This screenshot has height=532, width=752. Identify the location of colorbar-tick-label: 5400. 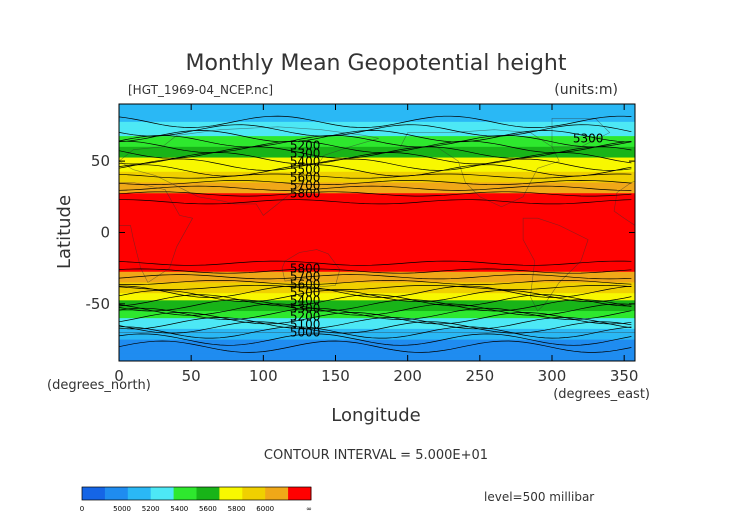
(179, 509).